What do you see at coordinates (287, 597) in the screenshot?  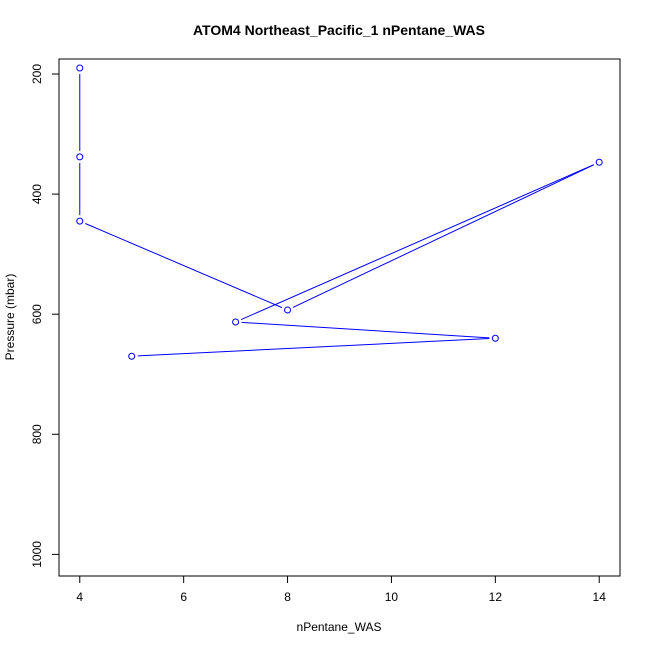 I see `x-tick-label: 8` at bounding box center [287, 597].